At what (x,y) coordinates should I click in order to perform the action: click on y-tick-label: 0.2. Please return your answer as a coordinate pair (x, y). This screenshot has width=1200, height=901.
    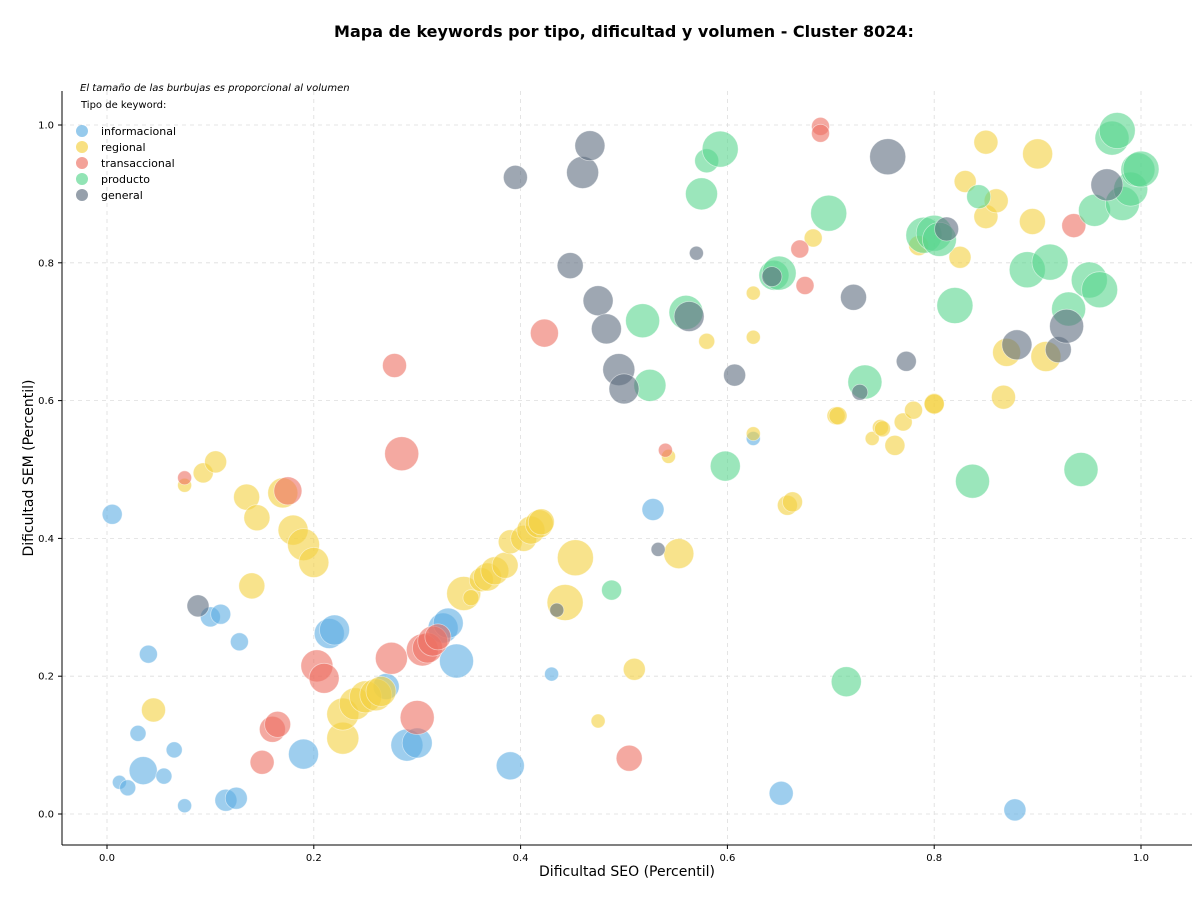
    Looking at the image, I should click on (46, 677).